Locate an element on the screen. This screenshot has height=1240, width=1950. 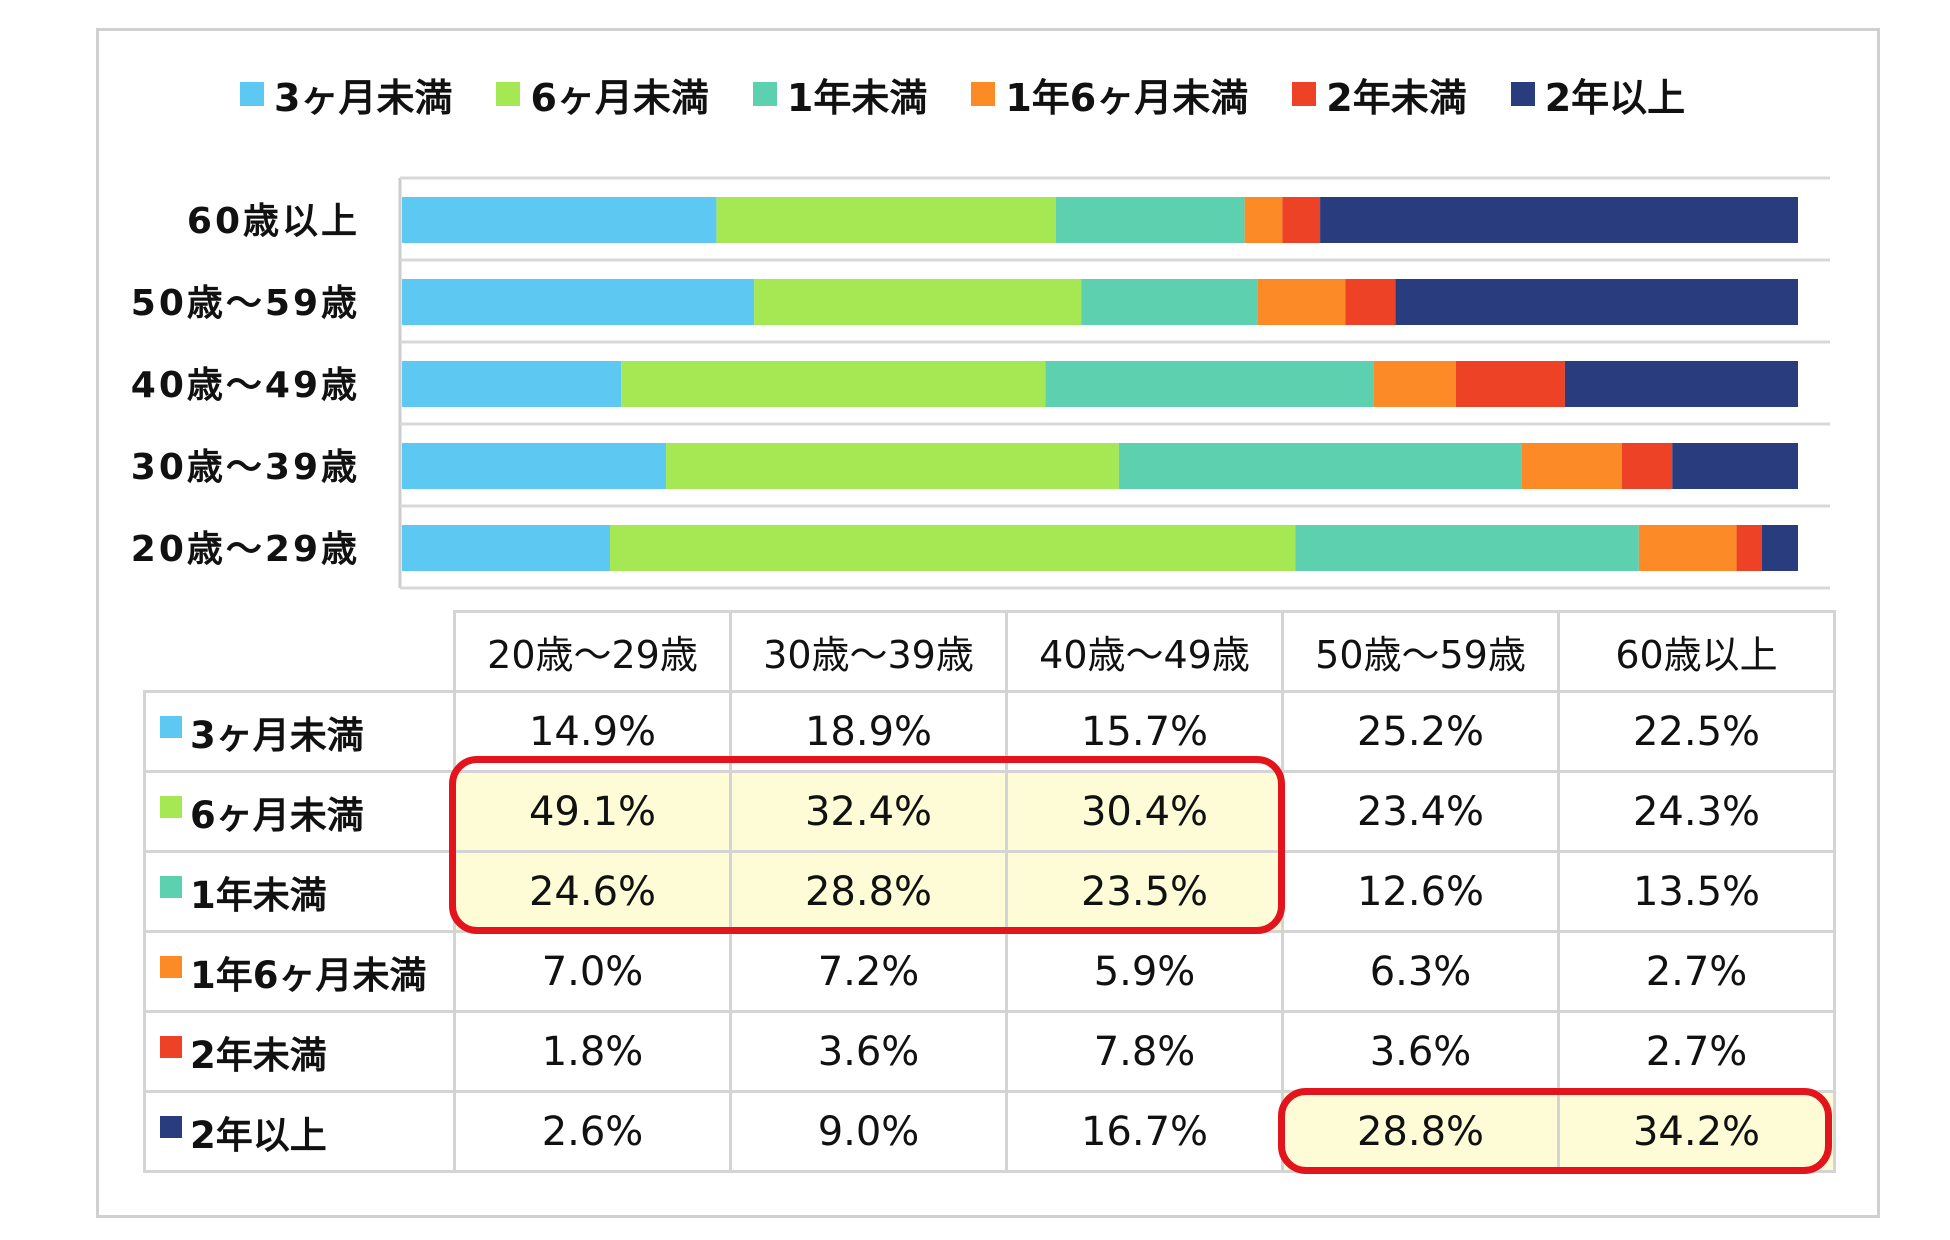
table-cell: 24.3% is located at coordinates (1696, 811).